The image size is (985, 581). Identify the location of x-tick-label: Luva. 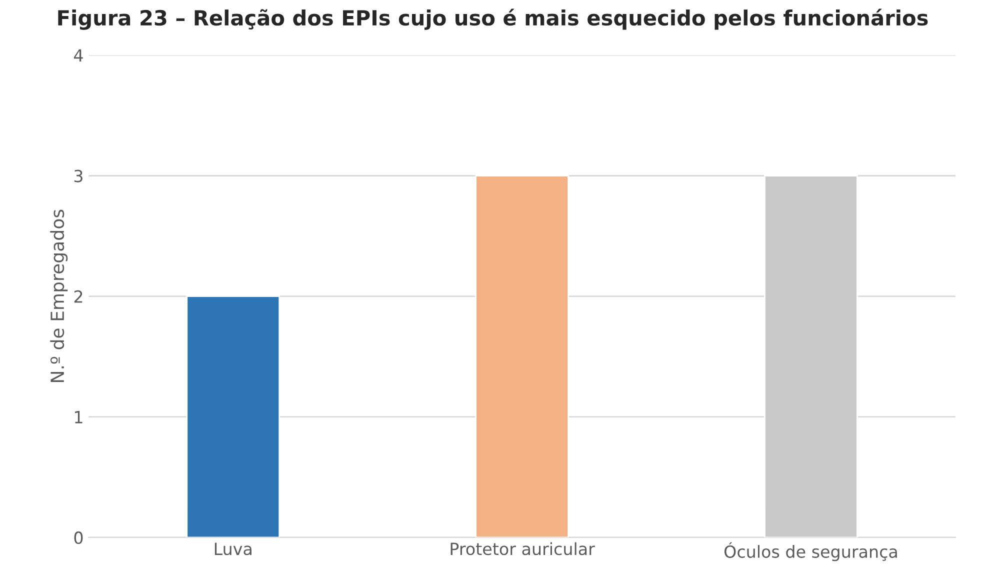
(233, 549).